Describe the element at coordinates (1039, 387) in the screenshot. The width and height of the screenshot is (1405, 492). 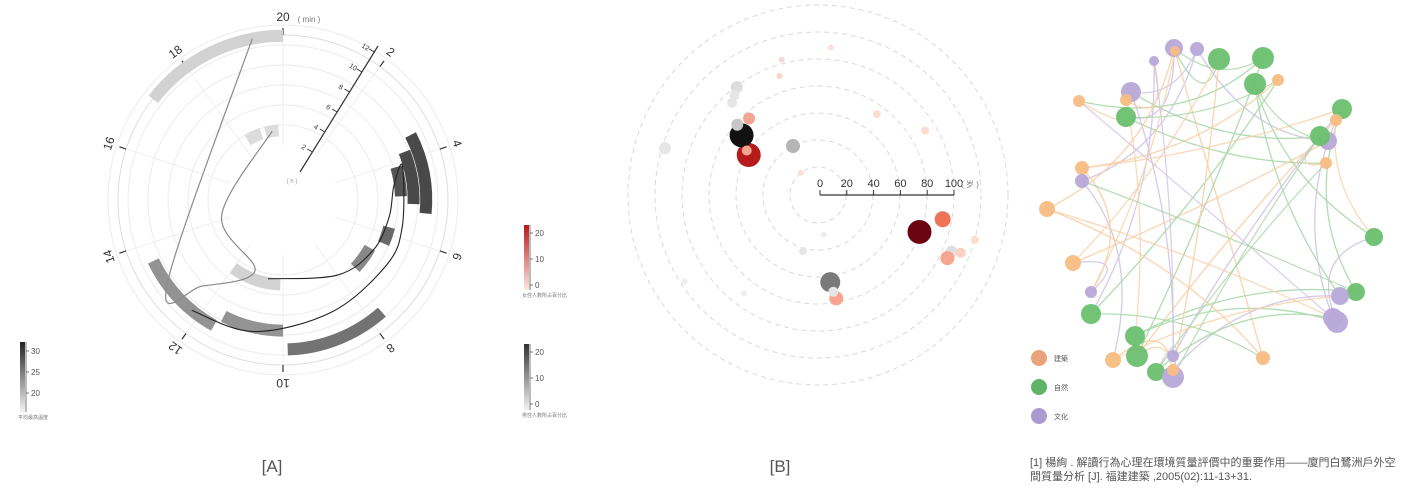
I see `legend-swatch` at that location.